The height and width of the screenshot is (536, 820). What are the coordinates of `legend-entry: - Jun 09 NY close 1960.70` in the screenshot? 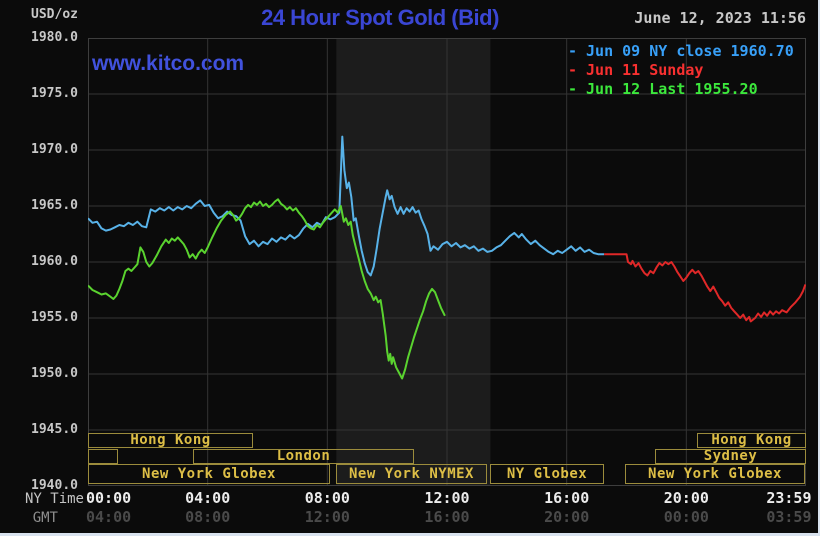 It's located at (681, 51).